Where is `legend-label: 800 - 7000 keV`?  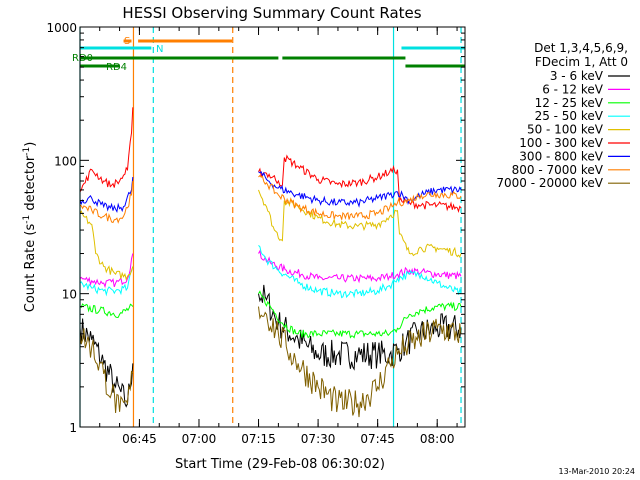 legend-label: 800 - 7000 keV is located at coordinates (558, 170).